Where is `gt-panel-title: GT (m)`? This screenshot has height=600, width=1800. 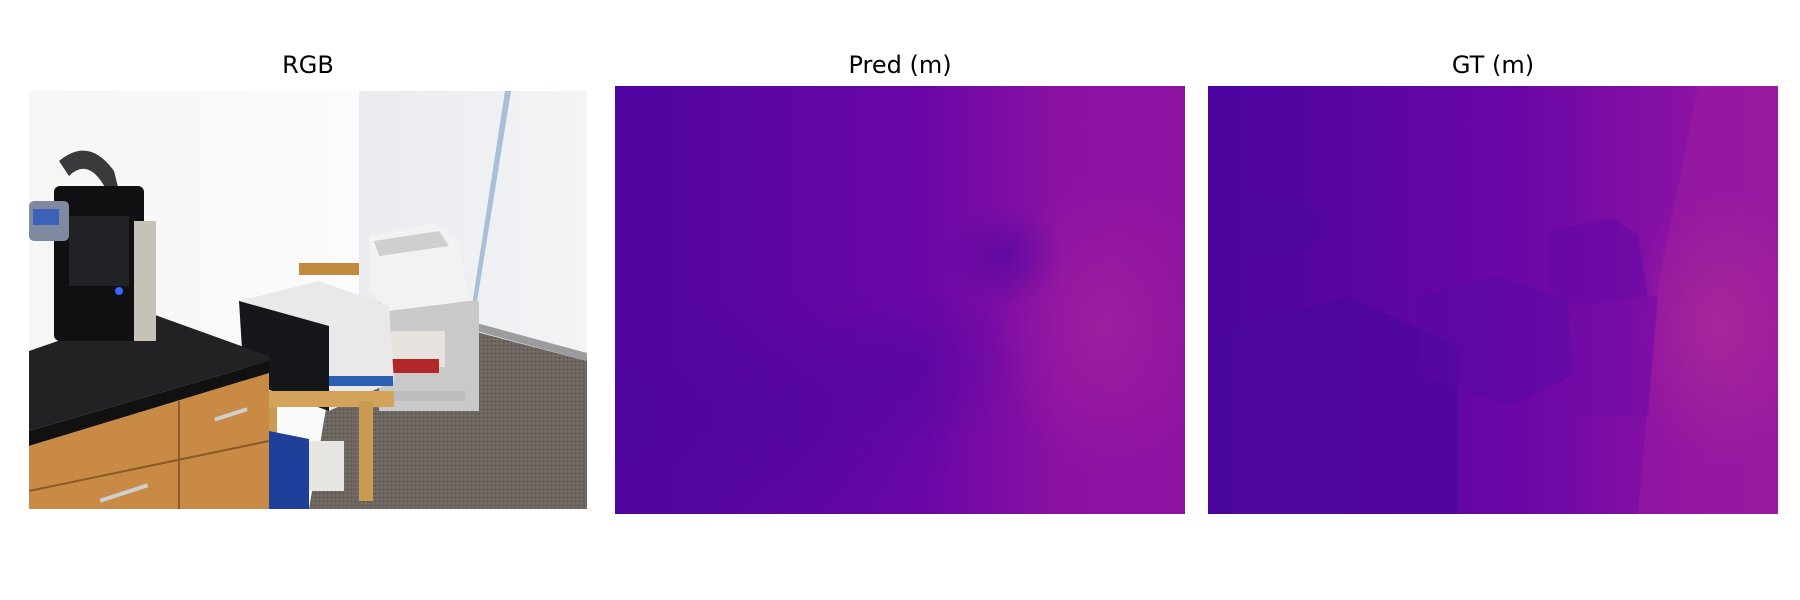 gt-panel-title: GT (m) is located at coordinates (1493, 65).